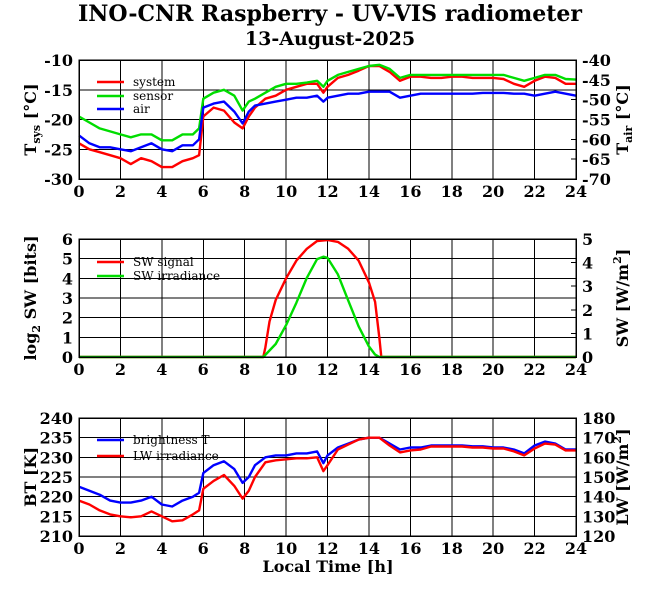 Image resolution: width=660 pixels, height=595 pixels. Describe the element at coordinates (596, 80) in the screenshot. I see `y-right-tick-label: -45` at that location.